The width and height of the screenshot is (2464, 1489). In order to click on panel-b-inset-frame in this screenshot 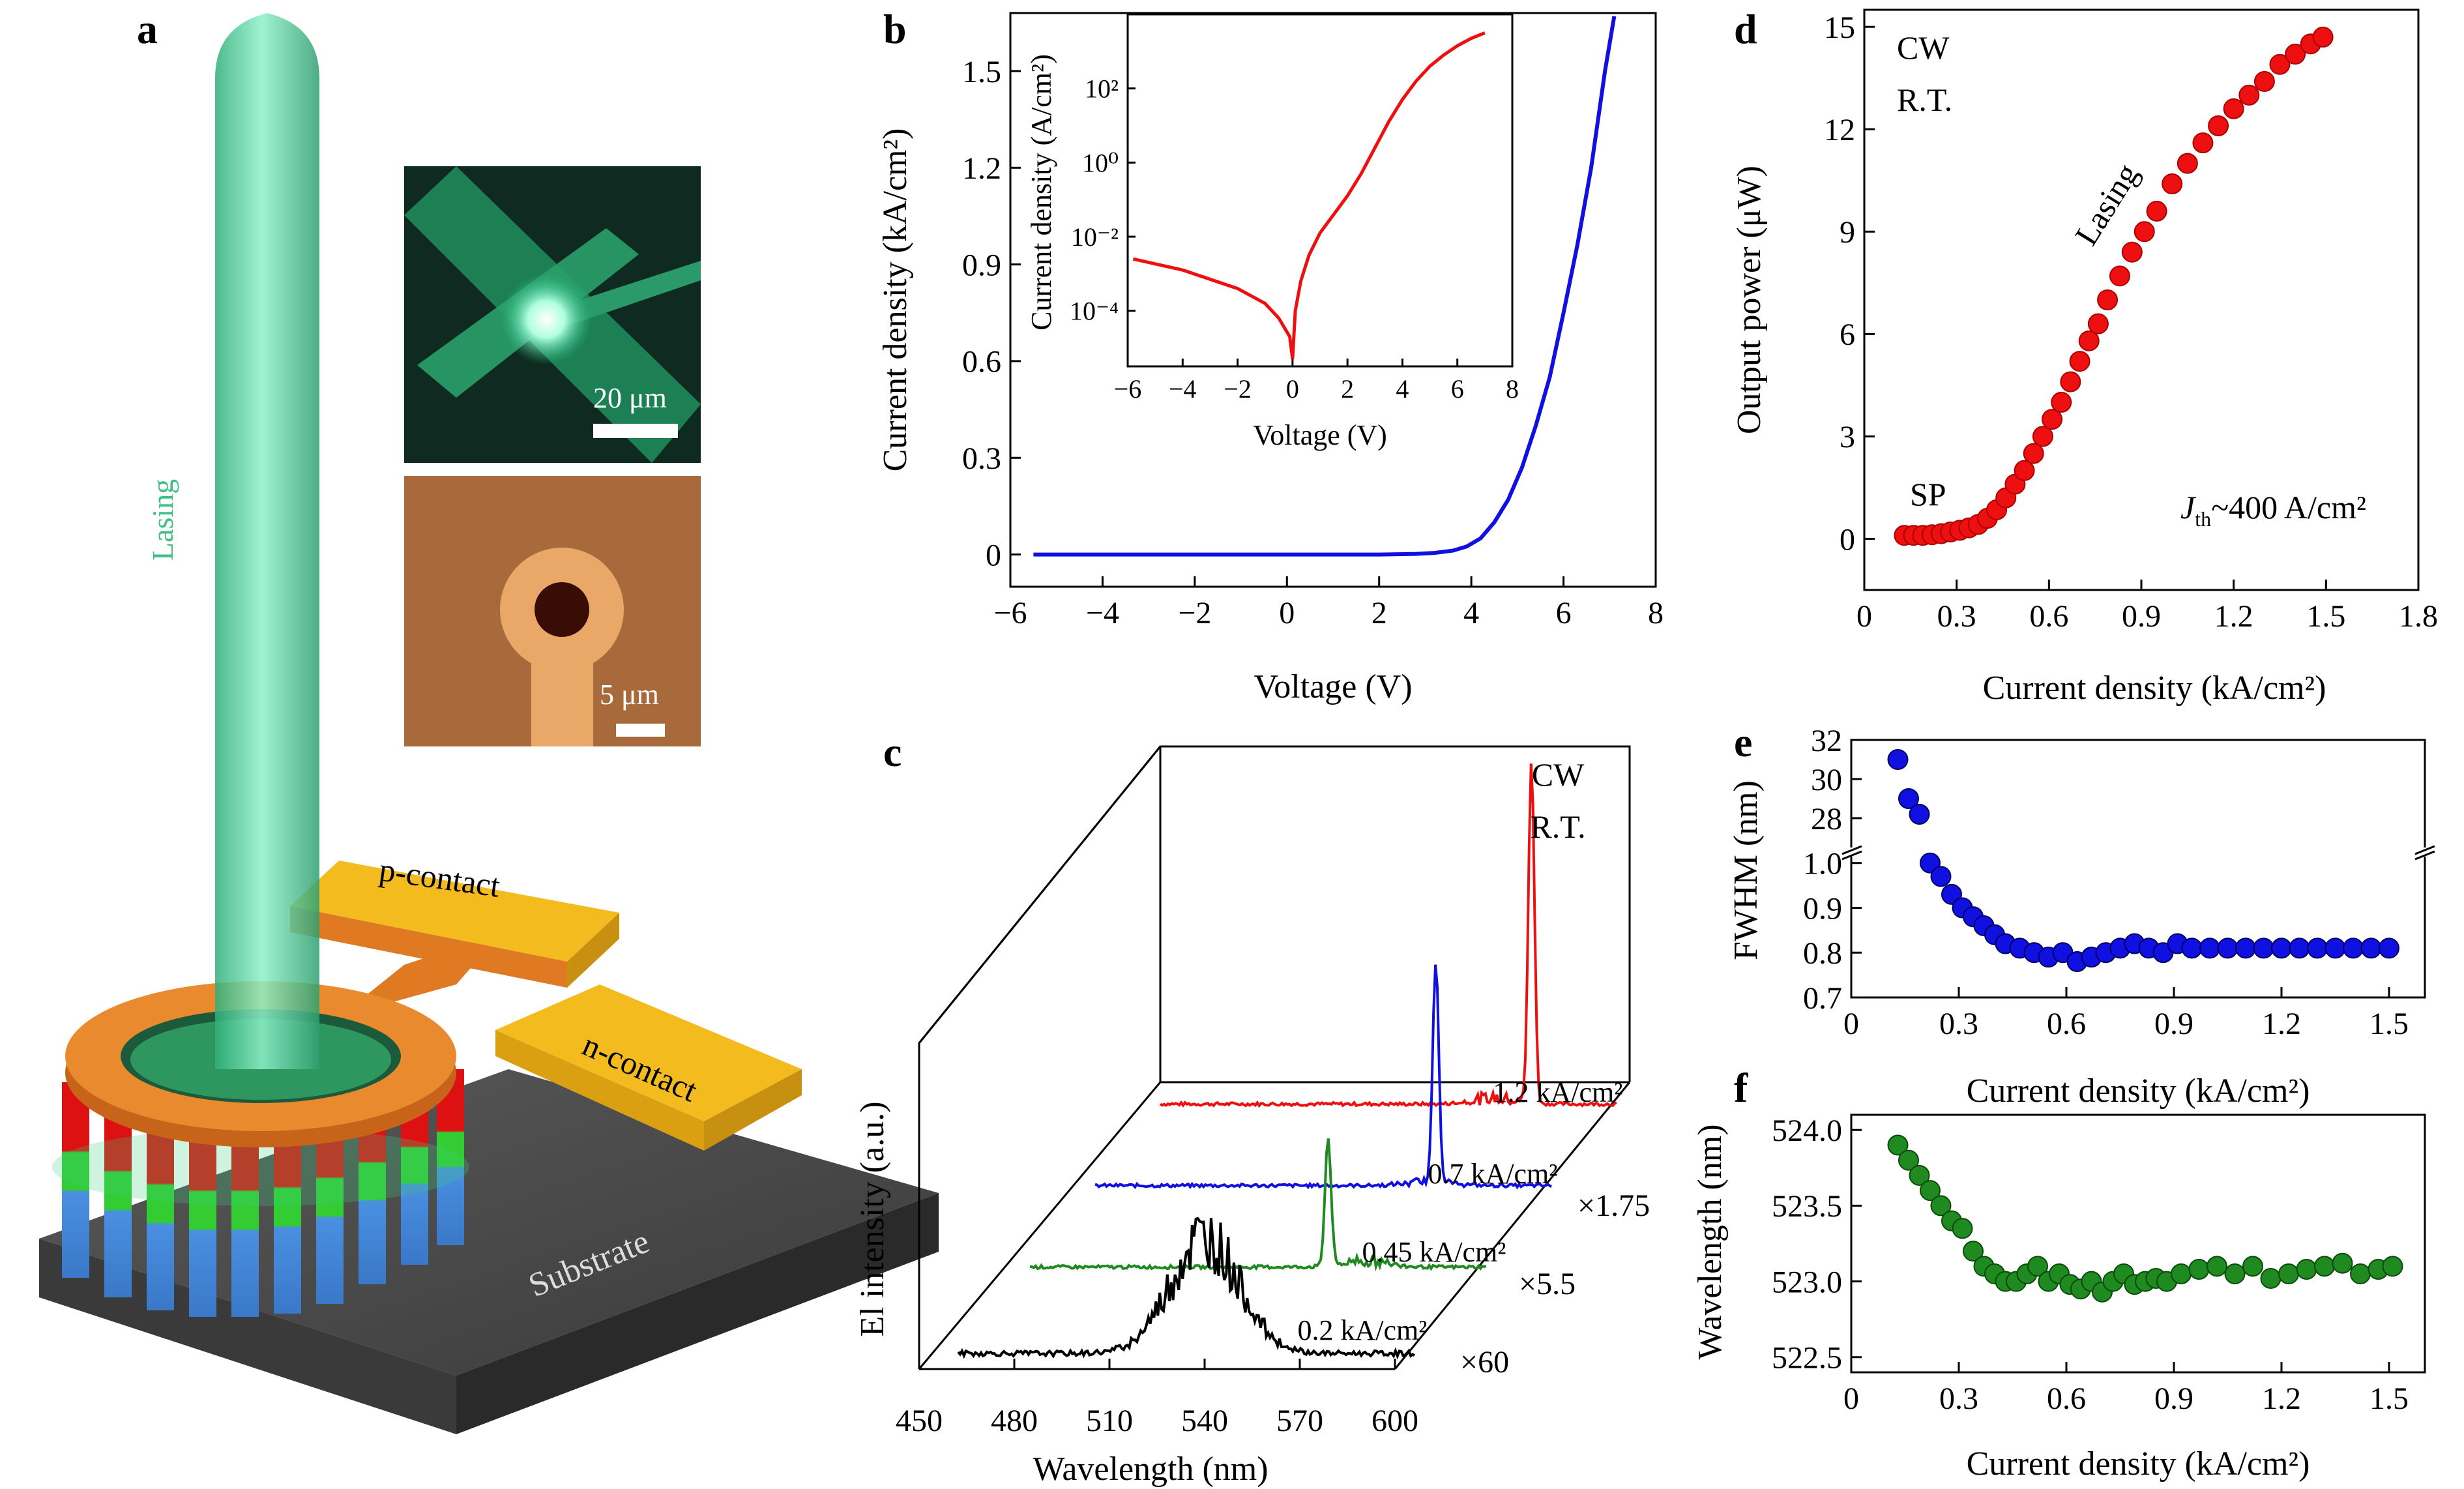, I will do `click(1320, 190)`.